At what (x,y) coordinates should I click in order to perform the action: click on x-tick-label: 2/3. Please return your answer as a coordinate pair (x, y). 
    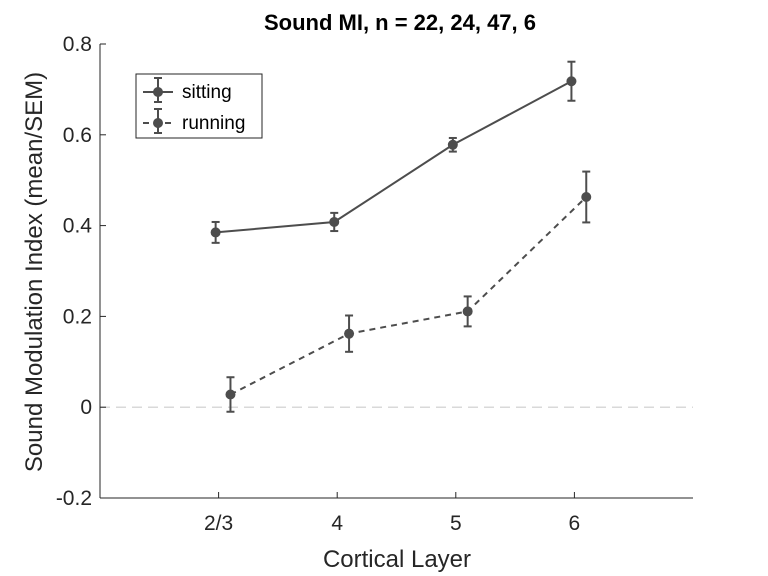
    Looking at the image, I should click on (218, 523).